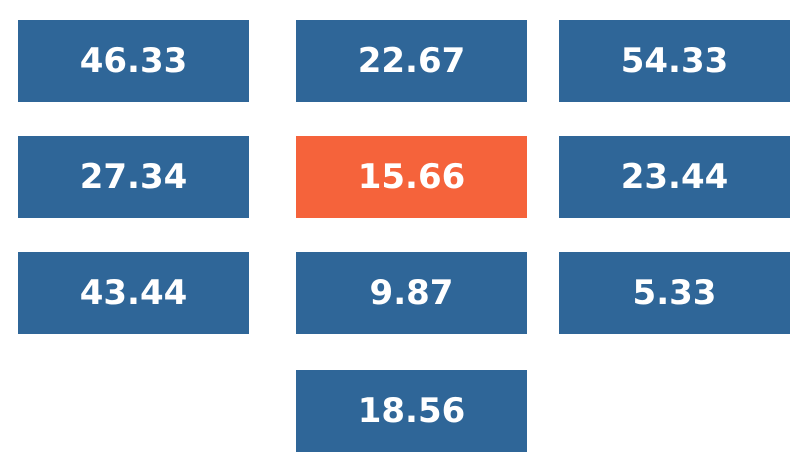 The width and height of the screenshot is (808, 472). Describe the element at coordinates (133, 61) in the screenshot. I see `number-tile: 46.33` at that location.